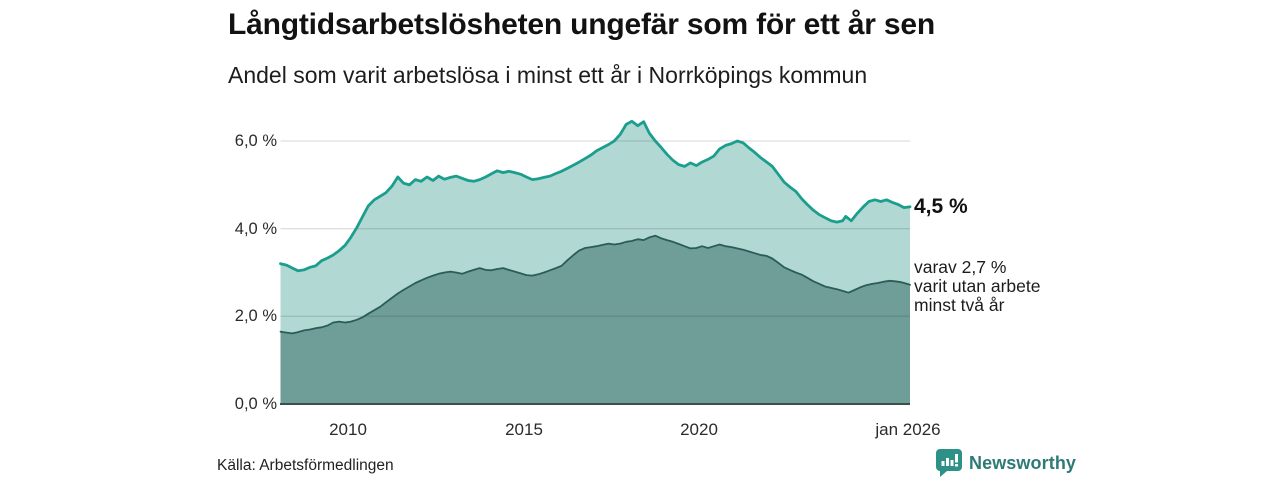 The width and height of the screenshot is (1280, 480). I want to click on ytick-6: 6,0 %, so click(255, 141).